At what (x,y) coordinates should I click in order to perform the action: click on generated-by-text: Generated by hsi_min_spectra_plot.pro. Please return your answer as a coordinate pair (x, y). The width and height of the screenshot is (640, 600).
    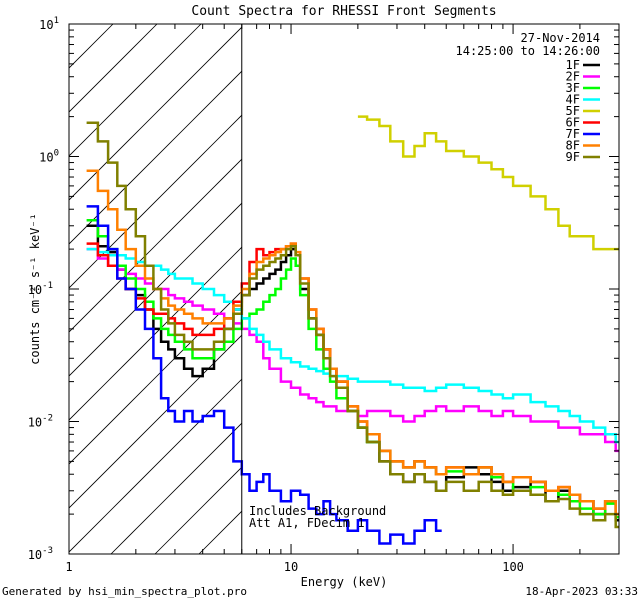
    Looking at the image, I should click on (124, 591).